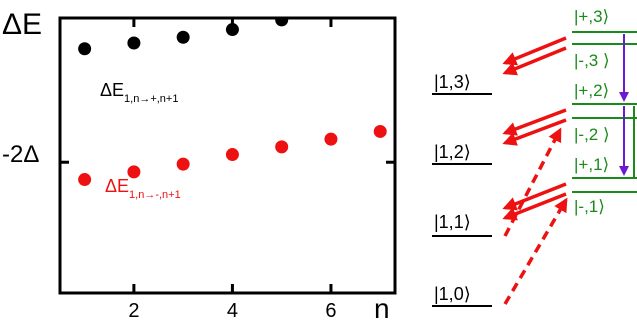 The height and width of the screenshot is (320, 637). What do you see at coordinates (452, 294) in the screenshot?
I see `left-level-label: |1,0⟩` at bounding box center [452, 294].